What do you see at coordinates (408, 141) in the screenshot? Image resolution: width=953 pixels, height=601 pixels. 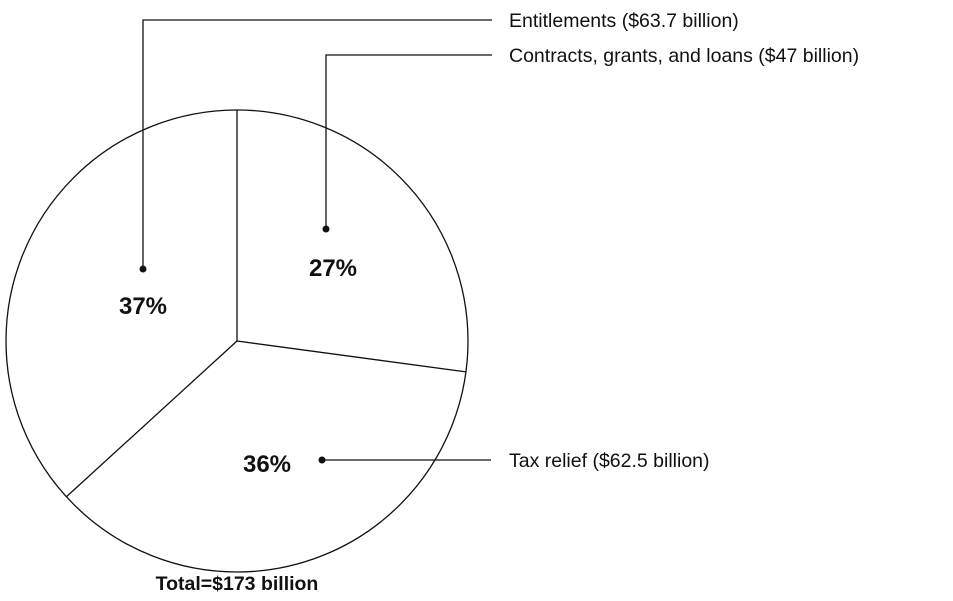 I see `leader-line-contracts` at bounding box center [408, 141].